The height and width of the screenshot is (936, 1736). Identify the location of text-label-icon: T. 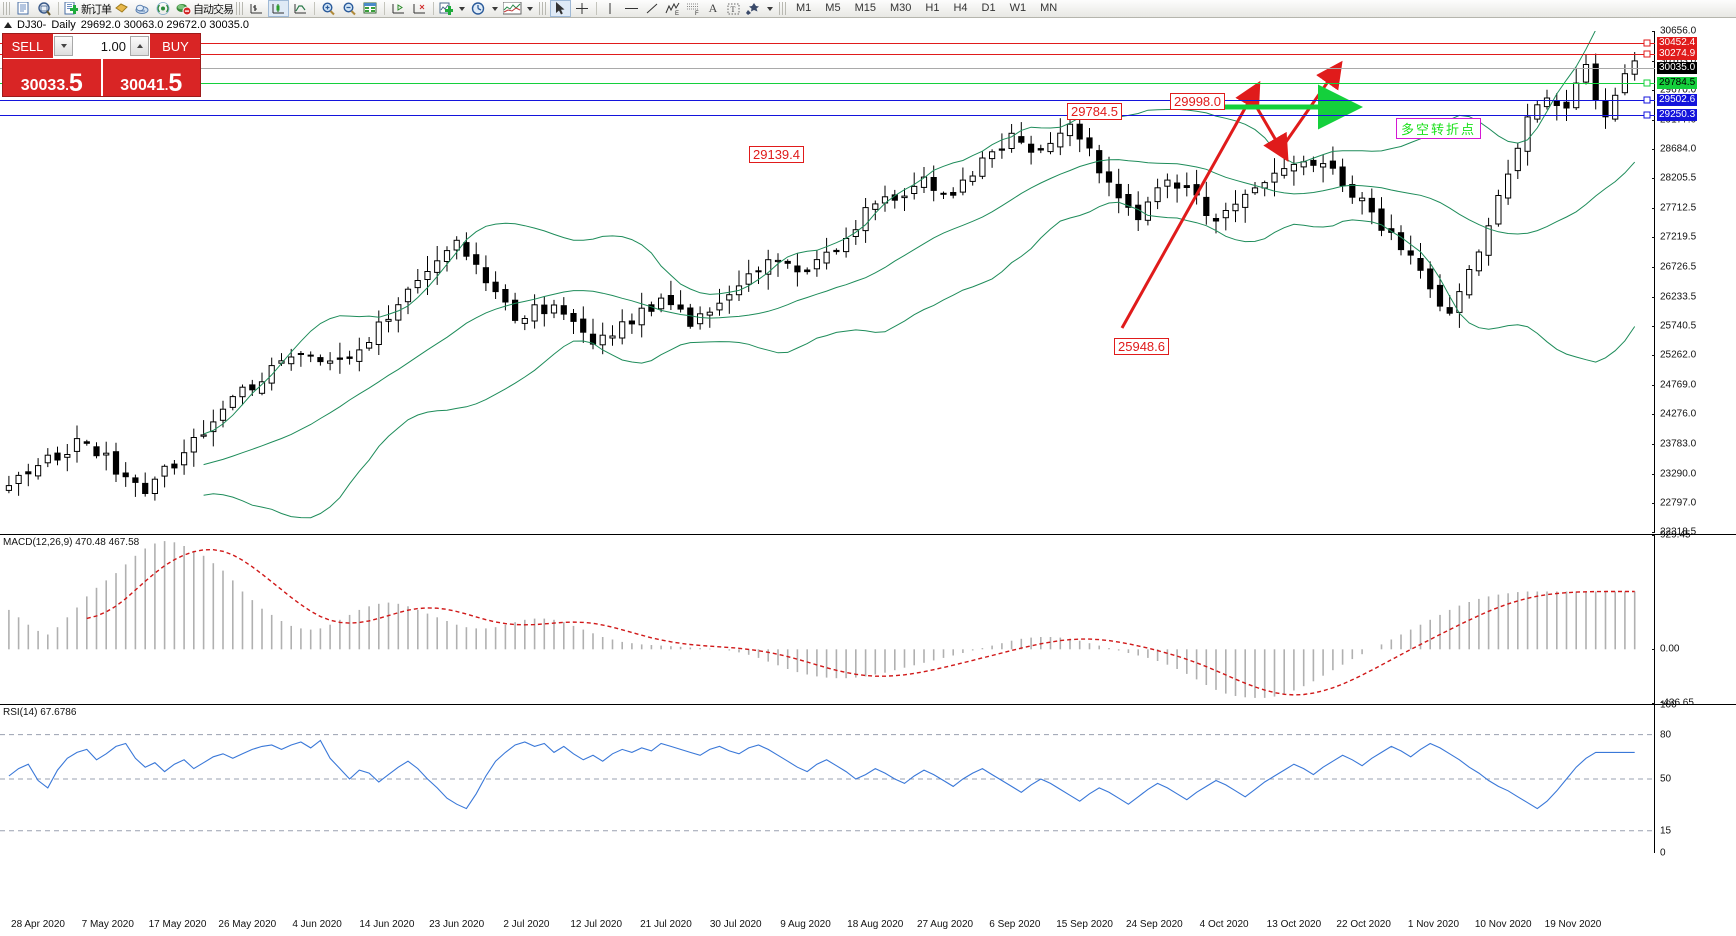
(733, 8).